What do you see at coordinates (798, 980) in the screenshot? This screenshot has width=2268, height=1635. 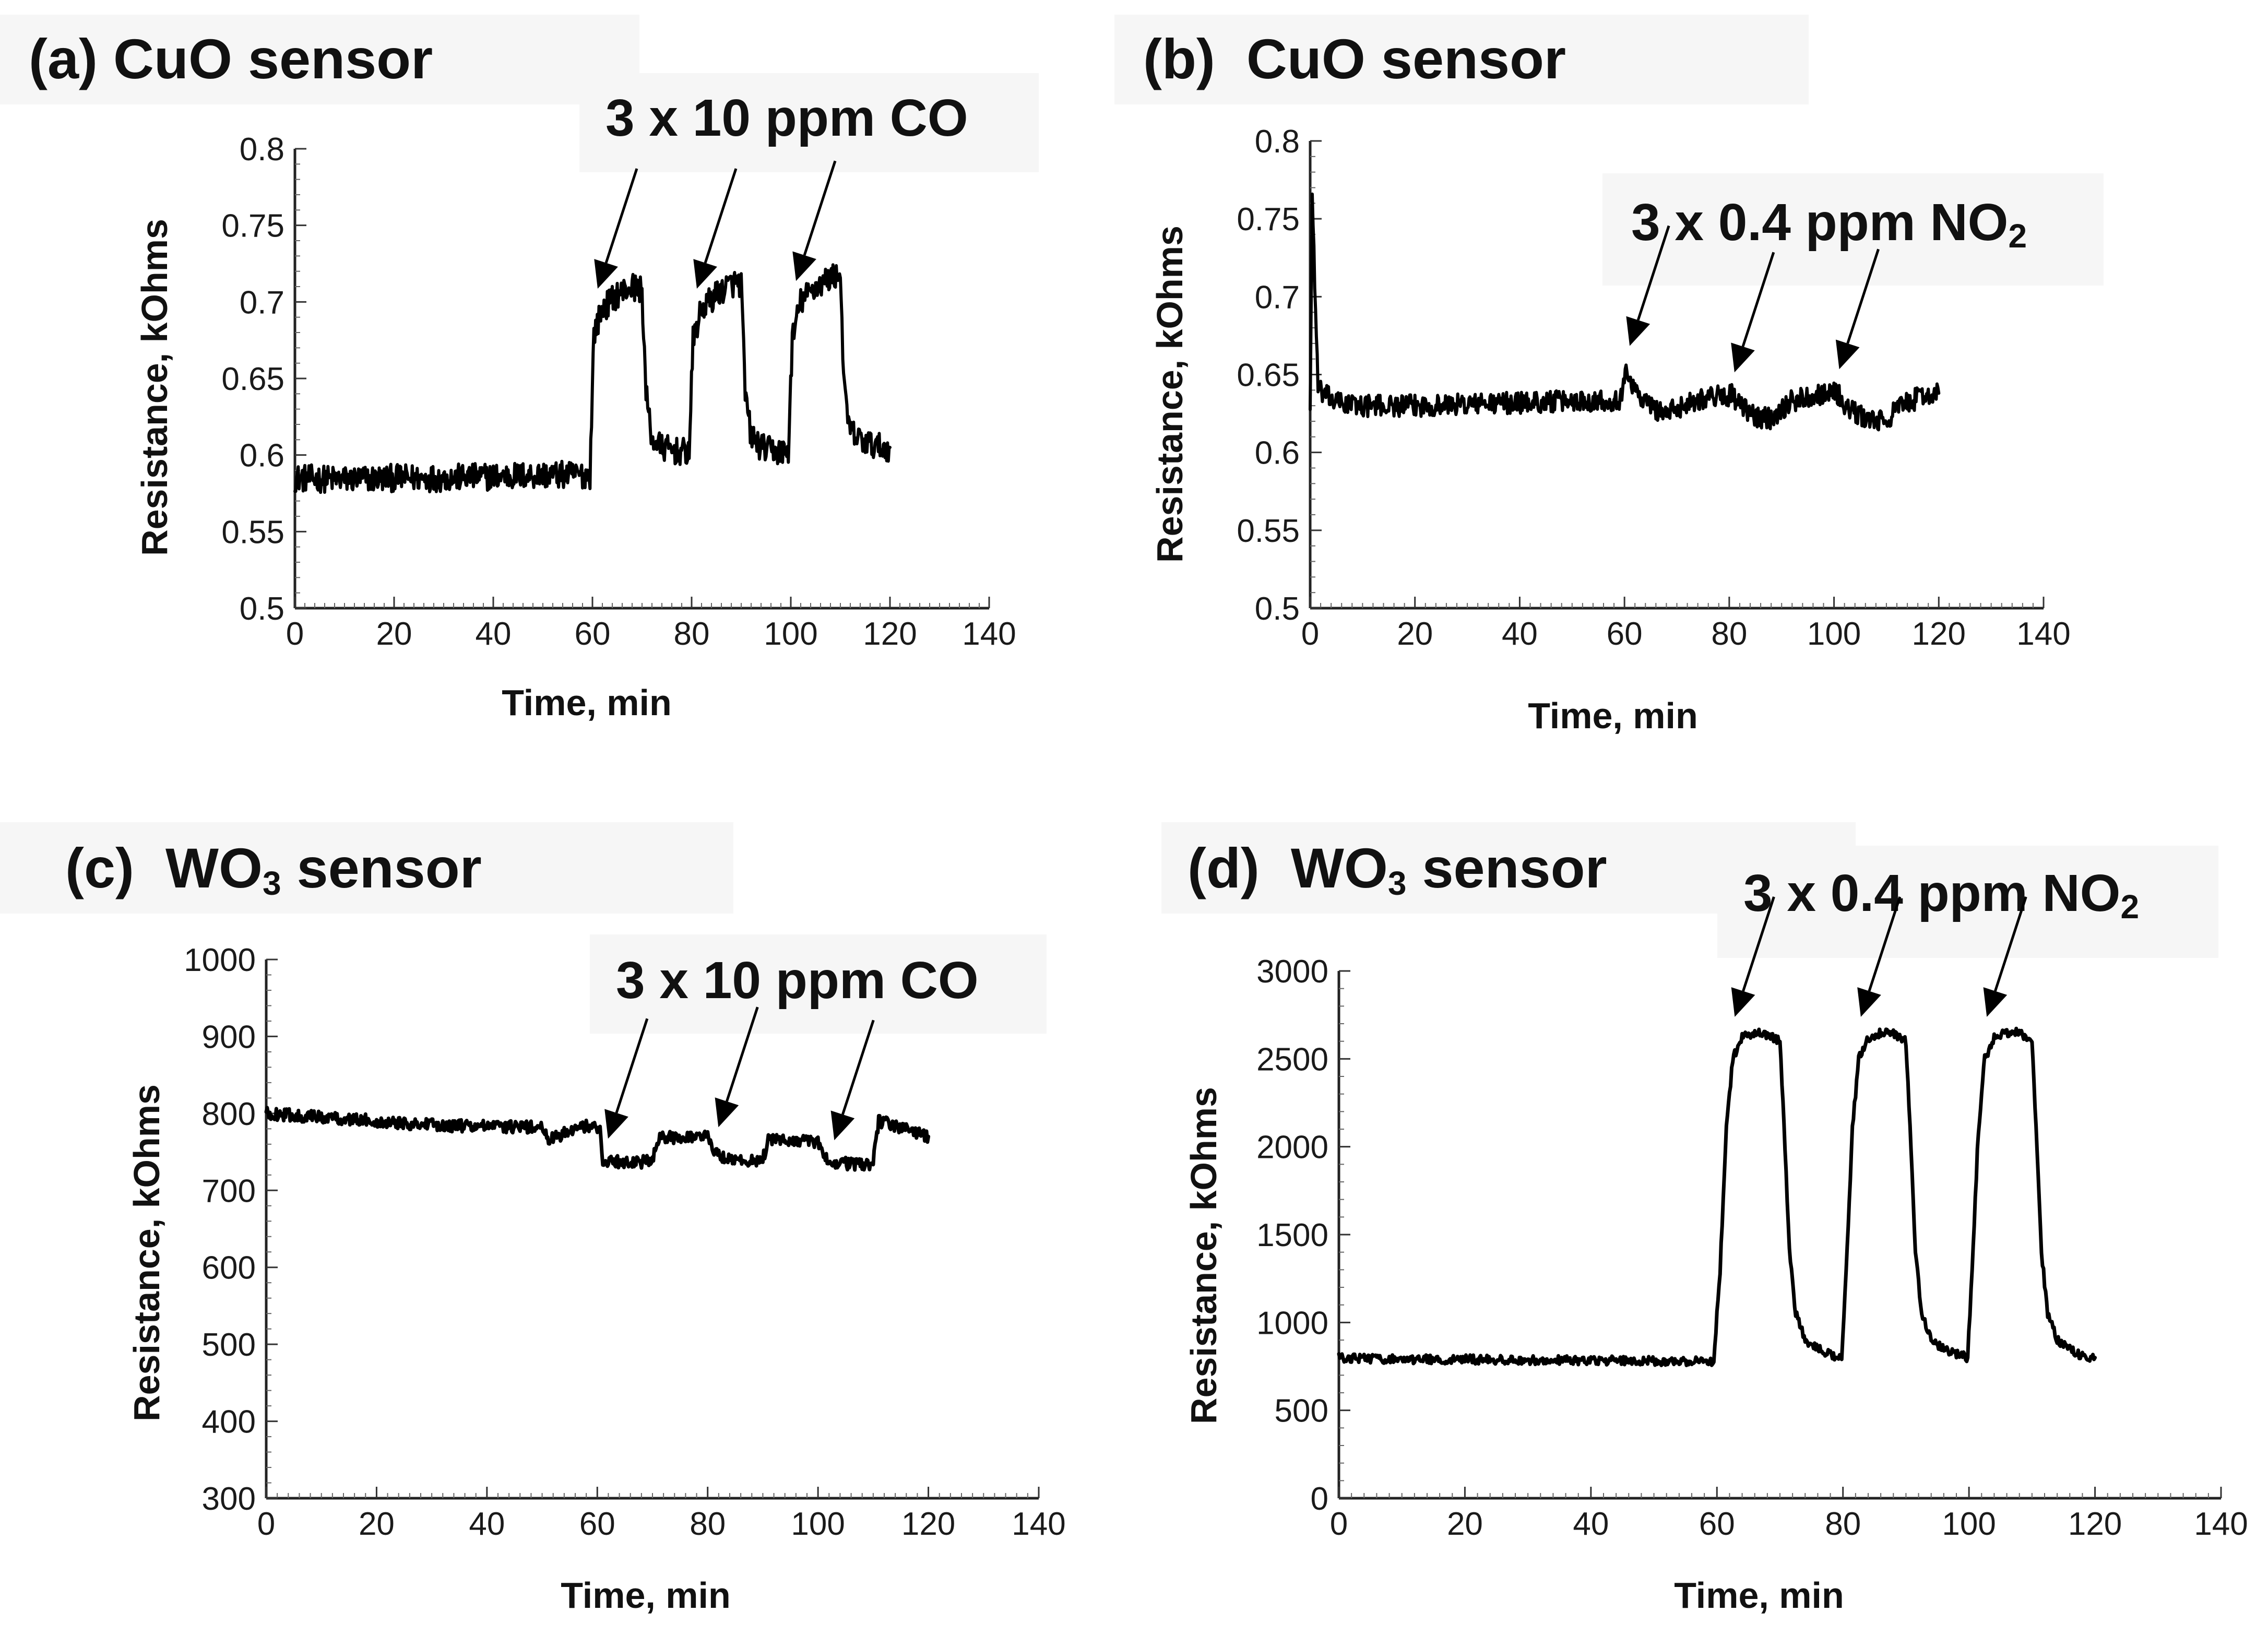 I see `panel-c-annotation: 3 x 10 ppm CO` at bounding box center [798, 980].